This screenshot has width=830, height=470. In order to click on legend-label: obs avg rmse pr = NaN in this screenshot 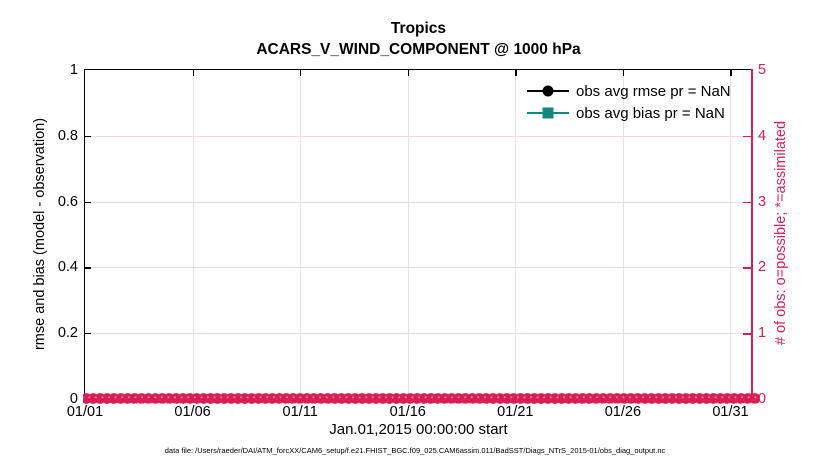, I will do `click(653, 91)`.